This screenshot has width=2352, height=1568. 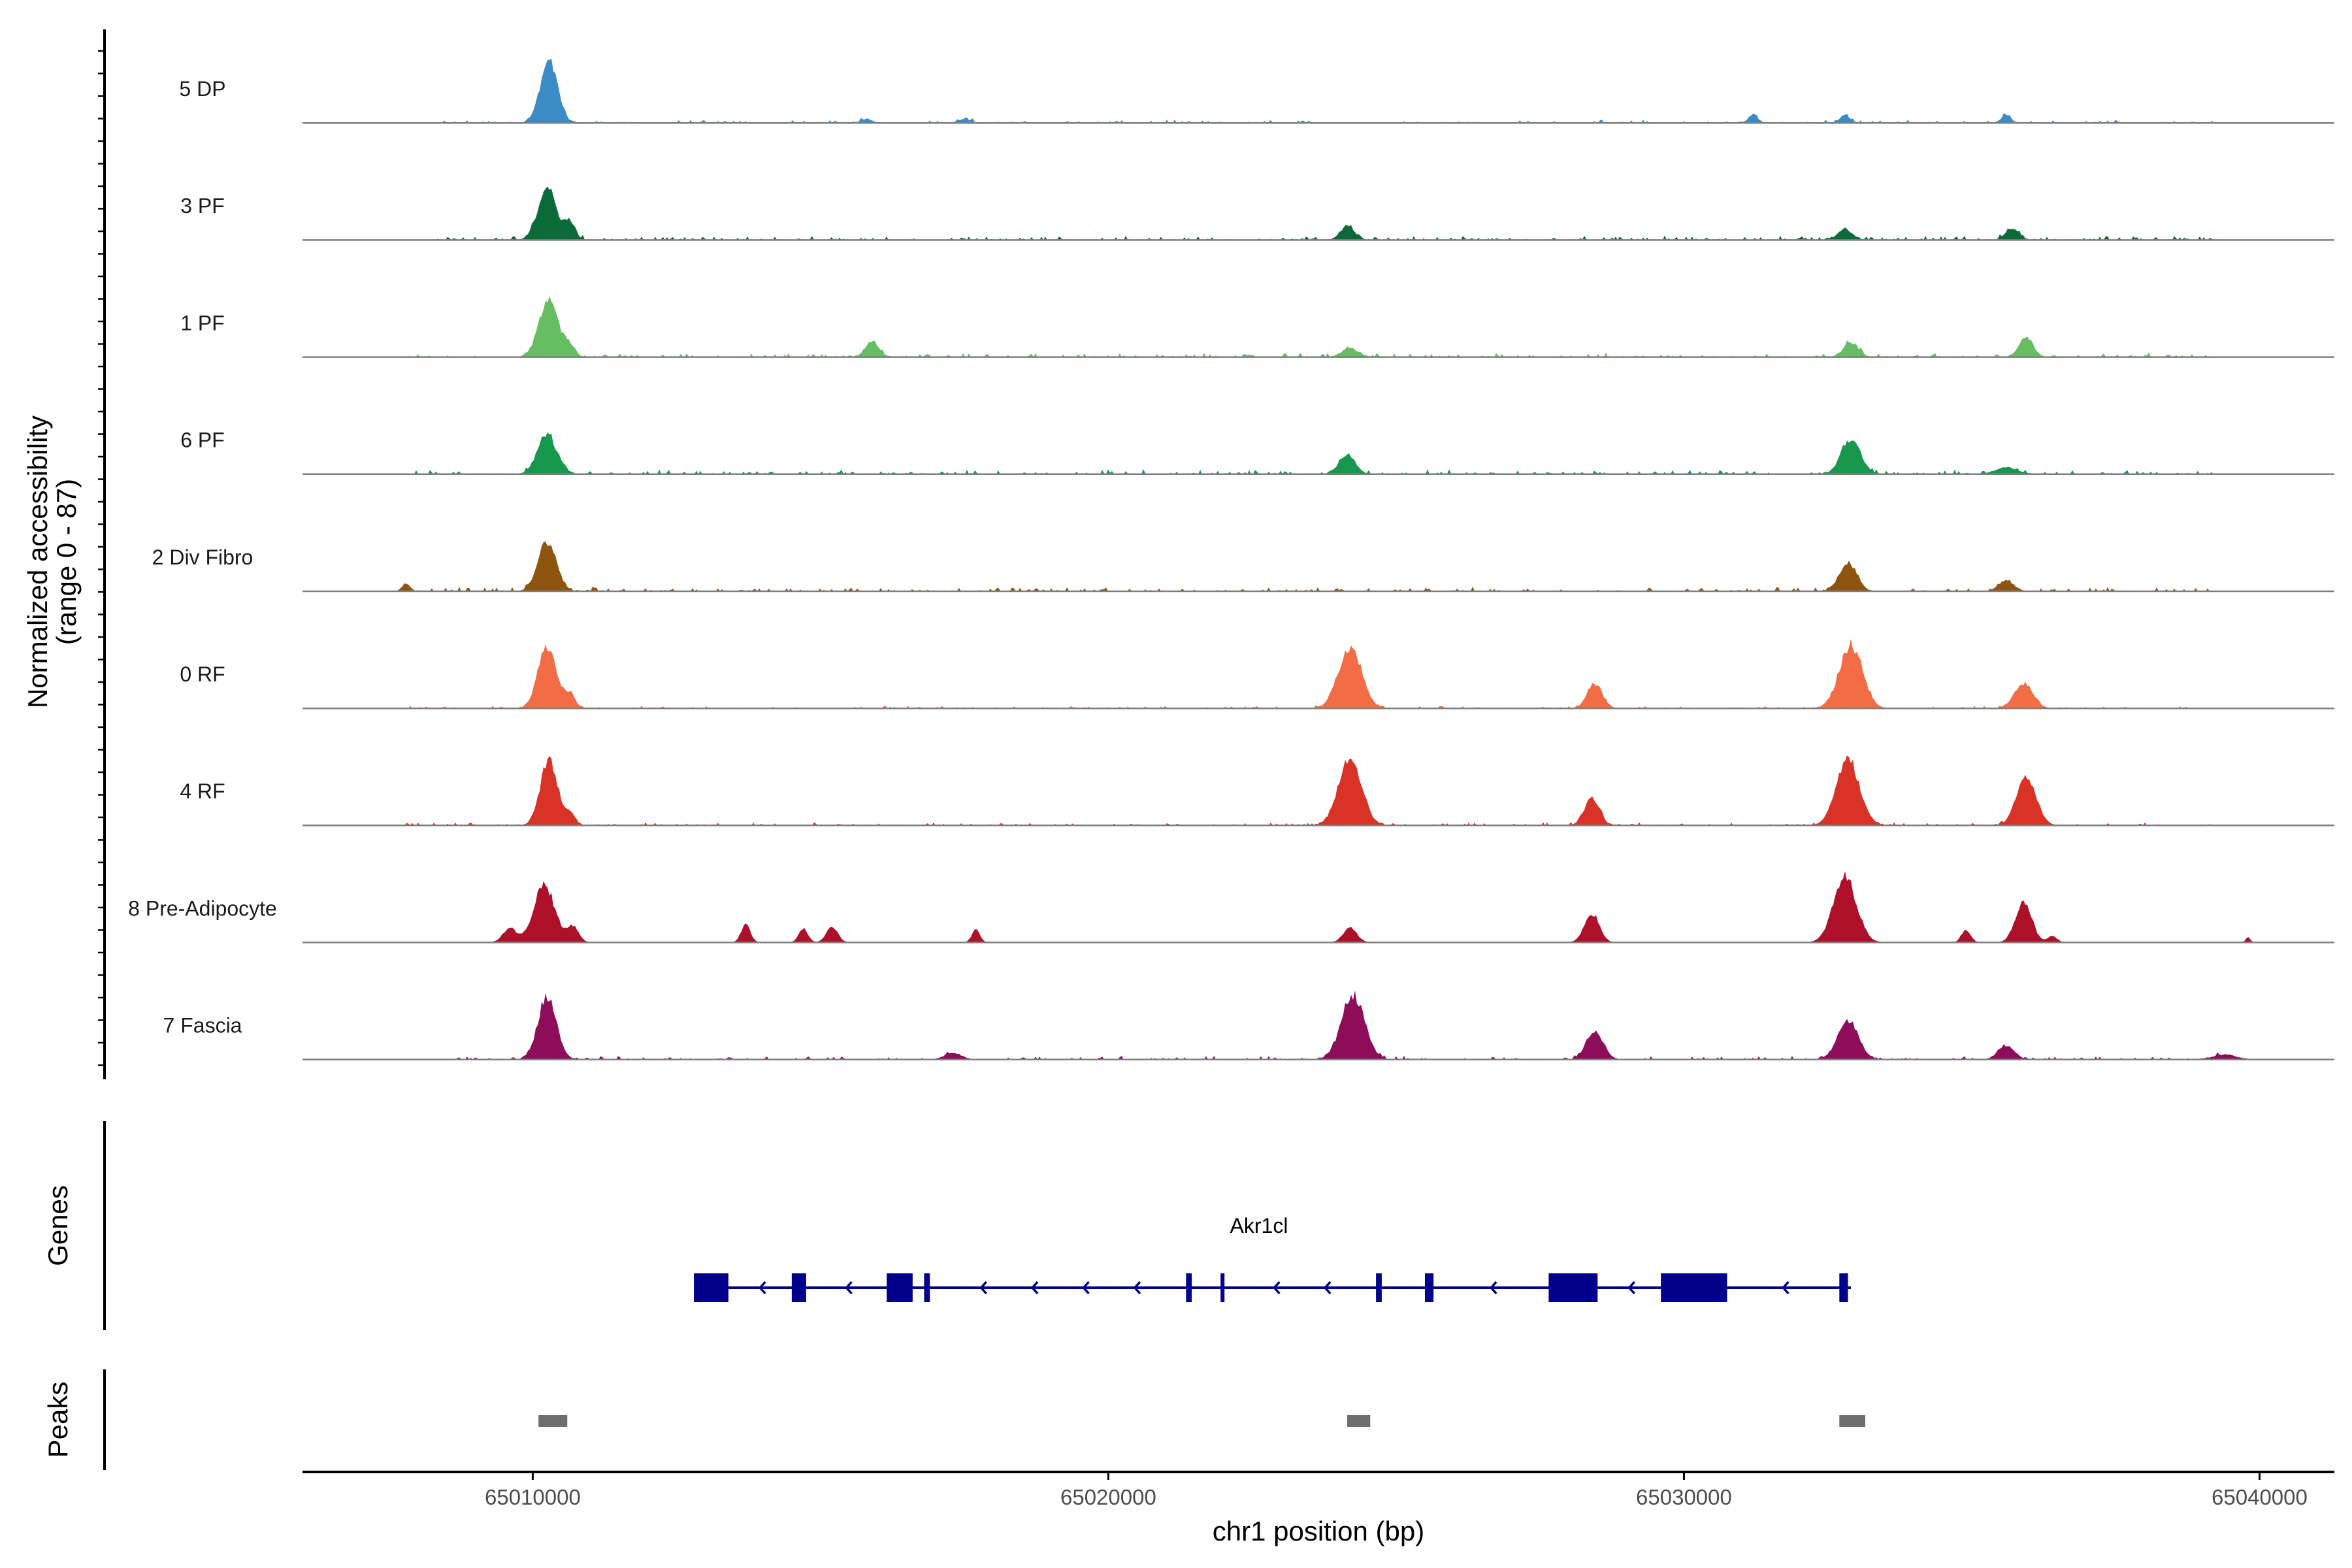 I want to click on track-label: 8 Pre-Adipocyte, so click(x=202, y=908).